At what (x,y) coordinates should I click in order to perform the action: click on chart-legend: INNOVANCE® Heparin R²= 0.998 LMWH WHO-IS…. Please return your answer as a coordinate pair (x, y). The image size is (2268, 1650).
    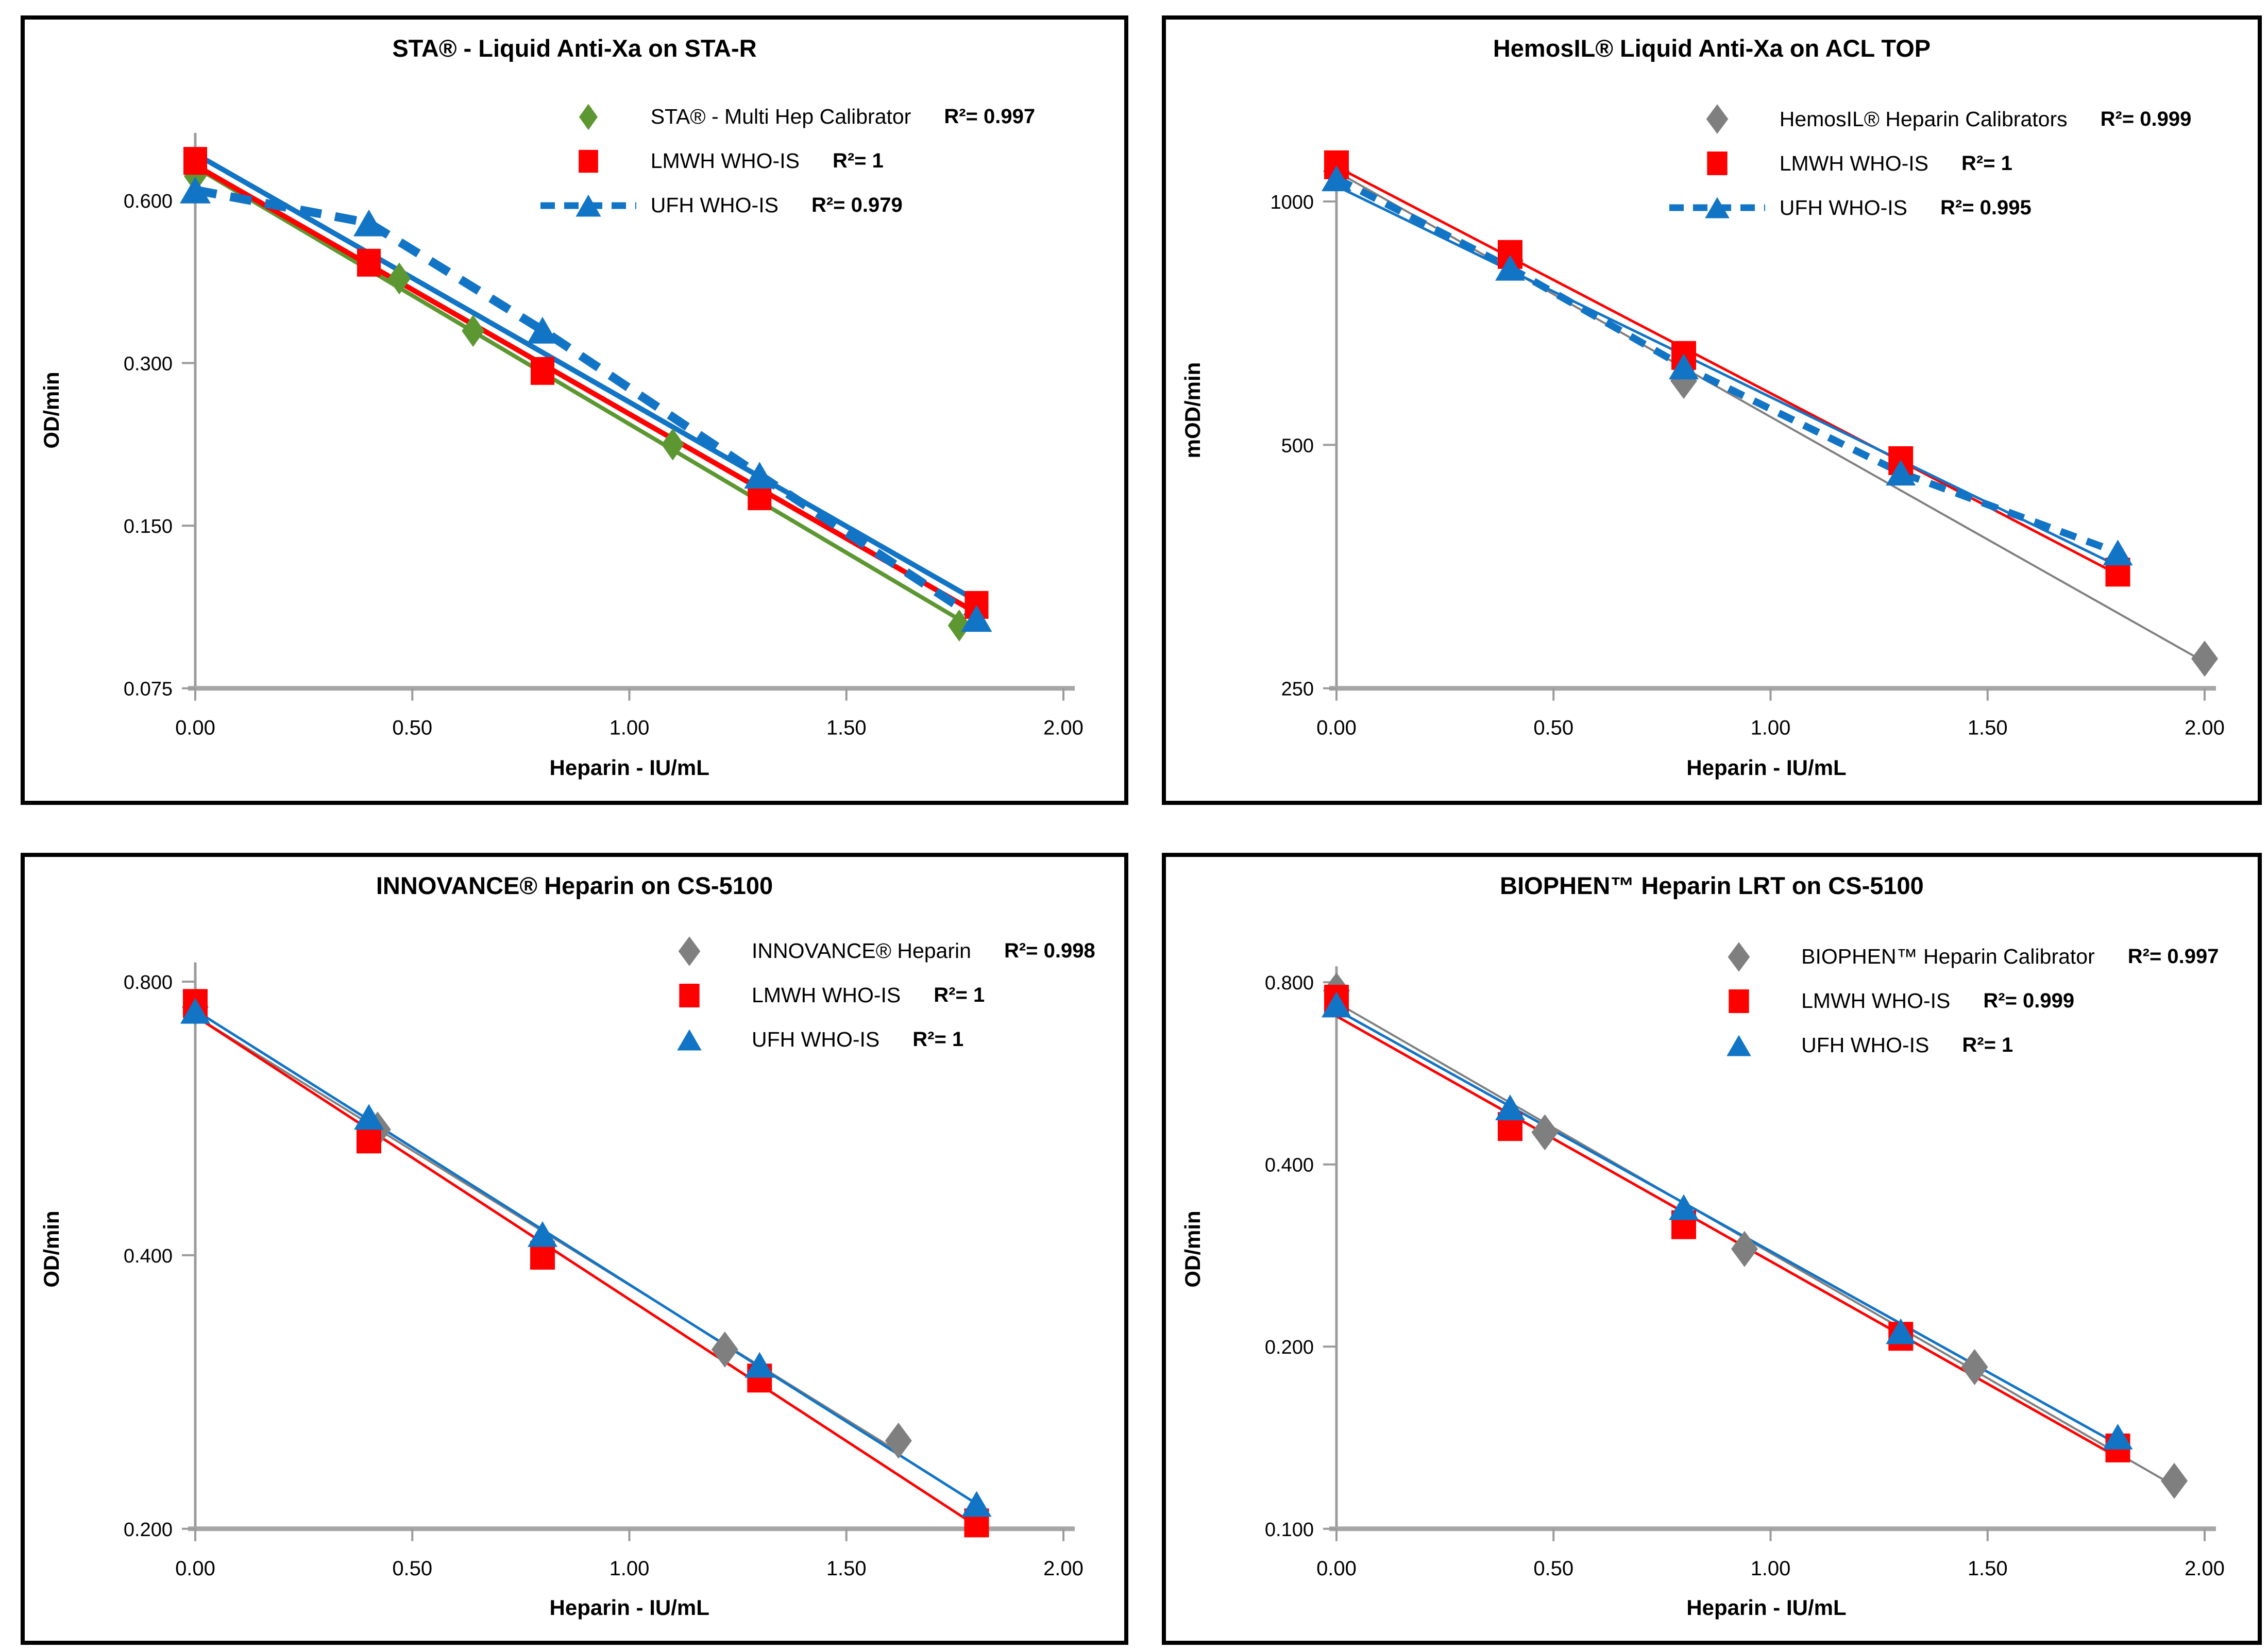
    Looking at the image, I should click on (867, 995).